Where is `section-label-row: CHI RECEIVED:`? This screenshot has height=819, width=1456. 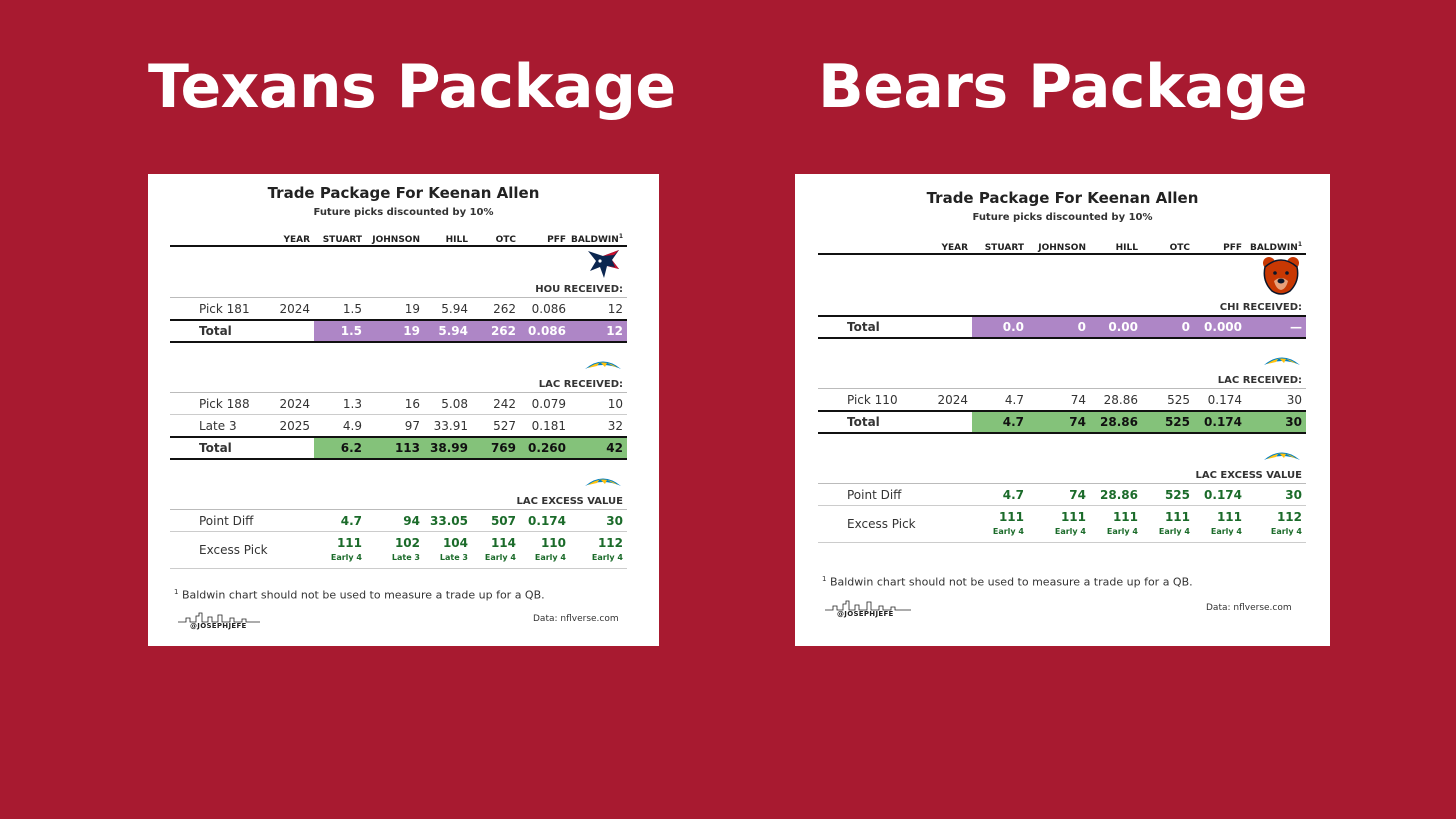 section-label-row: CHI RECEIVED: is located at coordinates (1062, 308).